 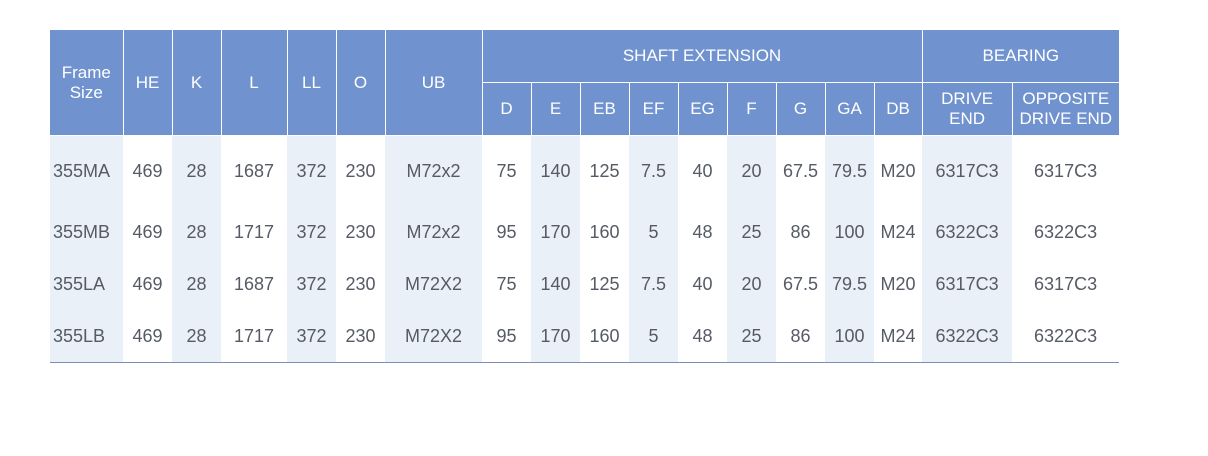 What do you see at coordinates (967, 109) in the screenshot?
I see `header-drive-end: DRIVE END` at bounding box center [967, 109].